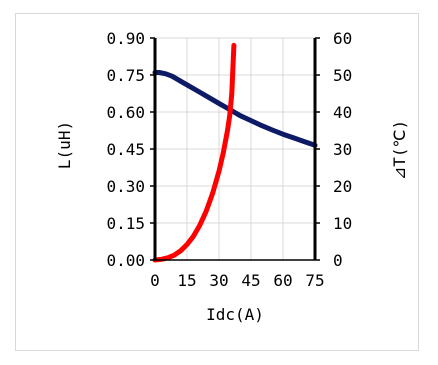  What do you see at coordinates (125, 38) in the screenshot?
I see `left-y-tick-label: 0.90` at bounding box center [125, 38].